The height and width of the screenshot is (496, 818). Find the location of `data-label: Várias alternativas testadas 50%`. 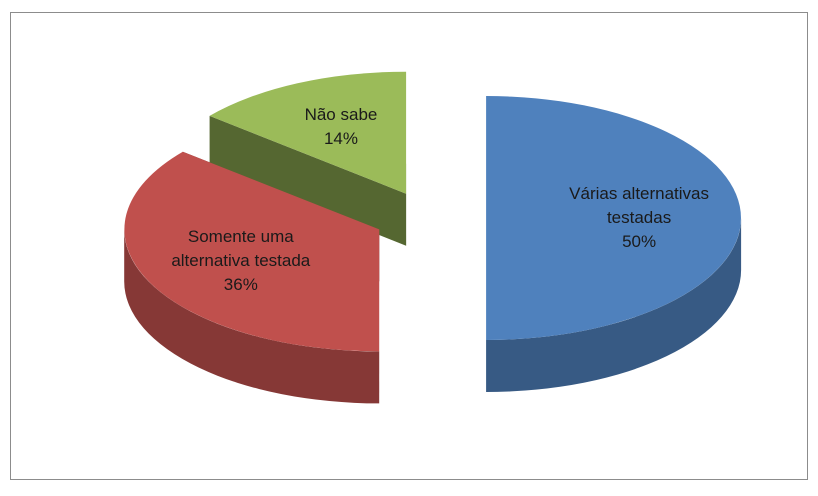

data-label: Várias alternativas testadas 50% is located at coordinates (639, 218).